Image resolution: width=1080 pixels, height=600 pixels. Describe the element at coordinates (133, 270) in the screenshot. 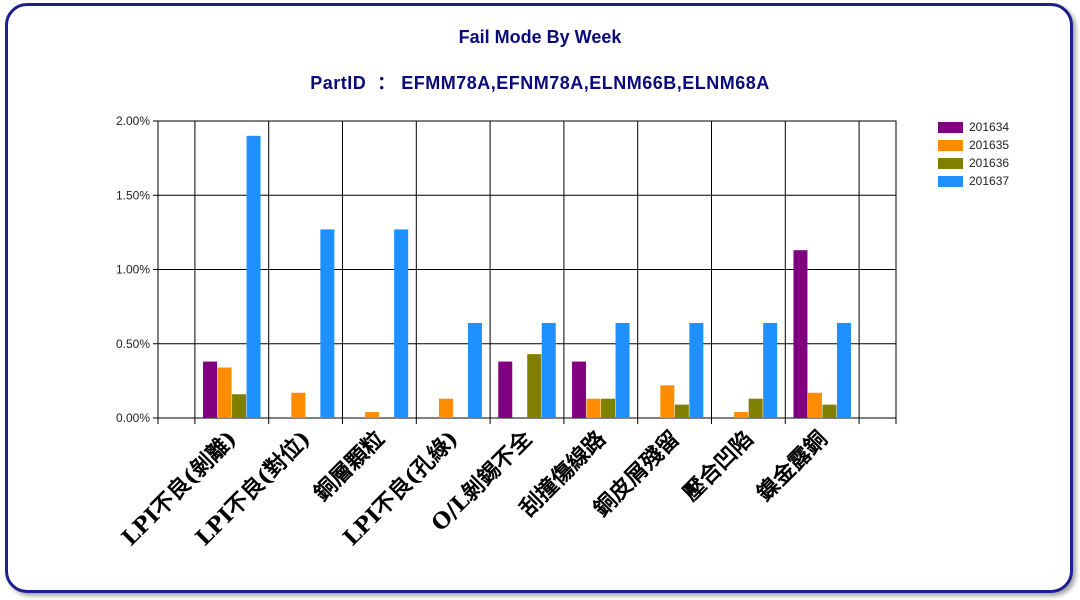

I see `y-tick-label: 1.00%` at that location.